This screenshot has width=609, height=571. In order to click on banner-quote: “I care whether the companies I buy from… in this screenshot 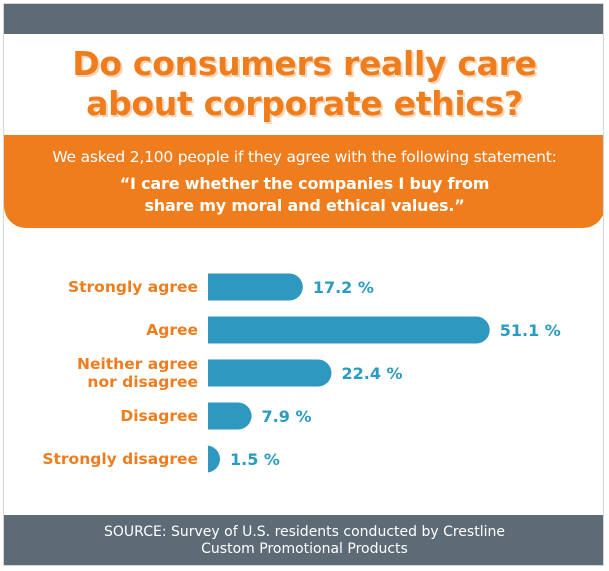, I will do `click(303, 195)`.